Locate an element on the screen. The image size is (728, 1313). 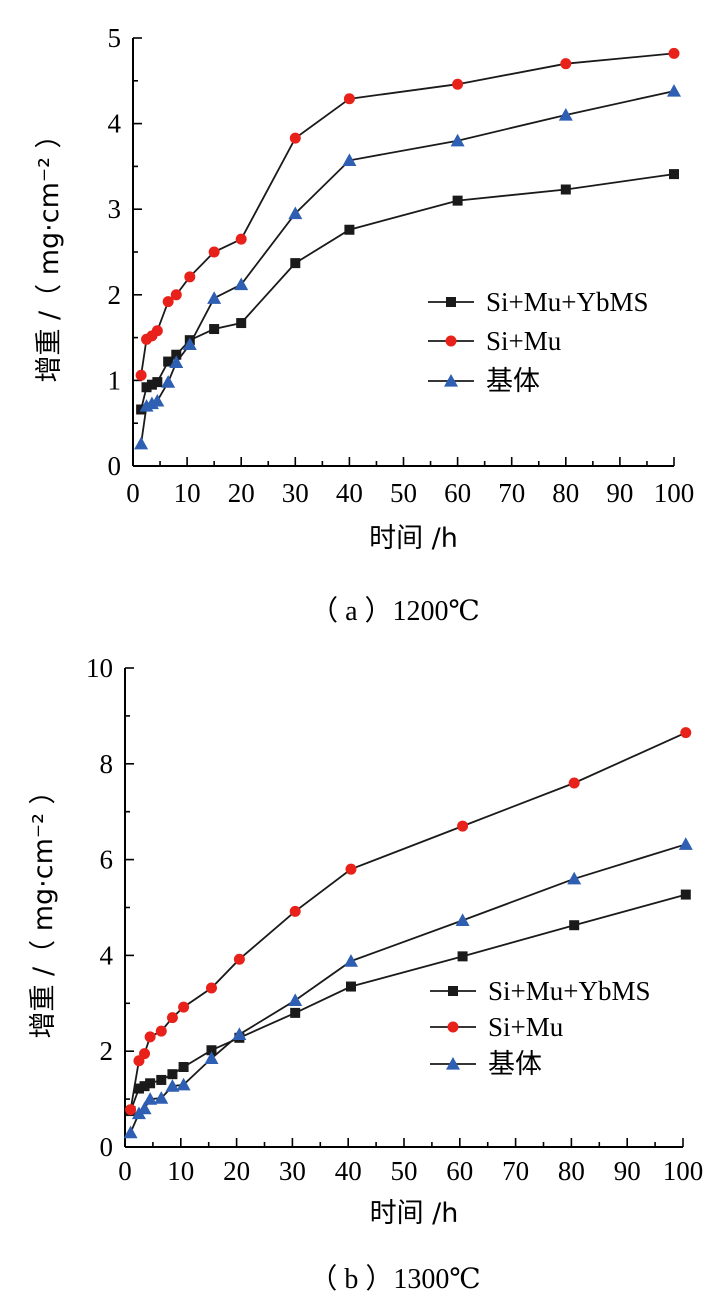
y-tick-label: 2 is located at coordinates (107, 1051).